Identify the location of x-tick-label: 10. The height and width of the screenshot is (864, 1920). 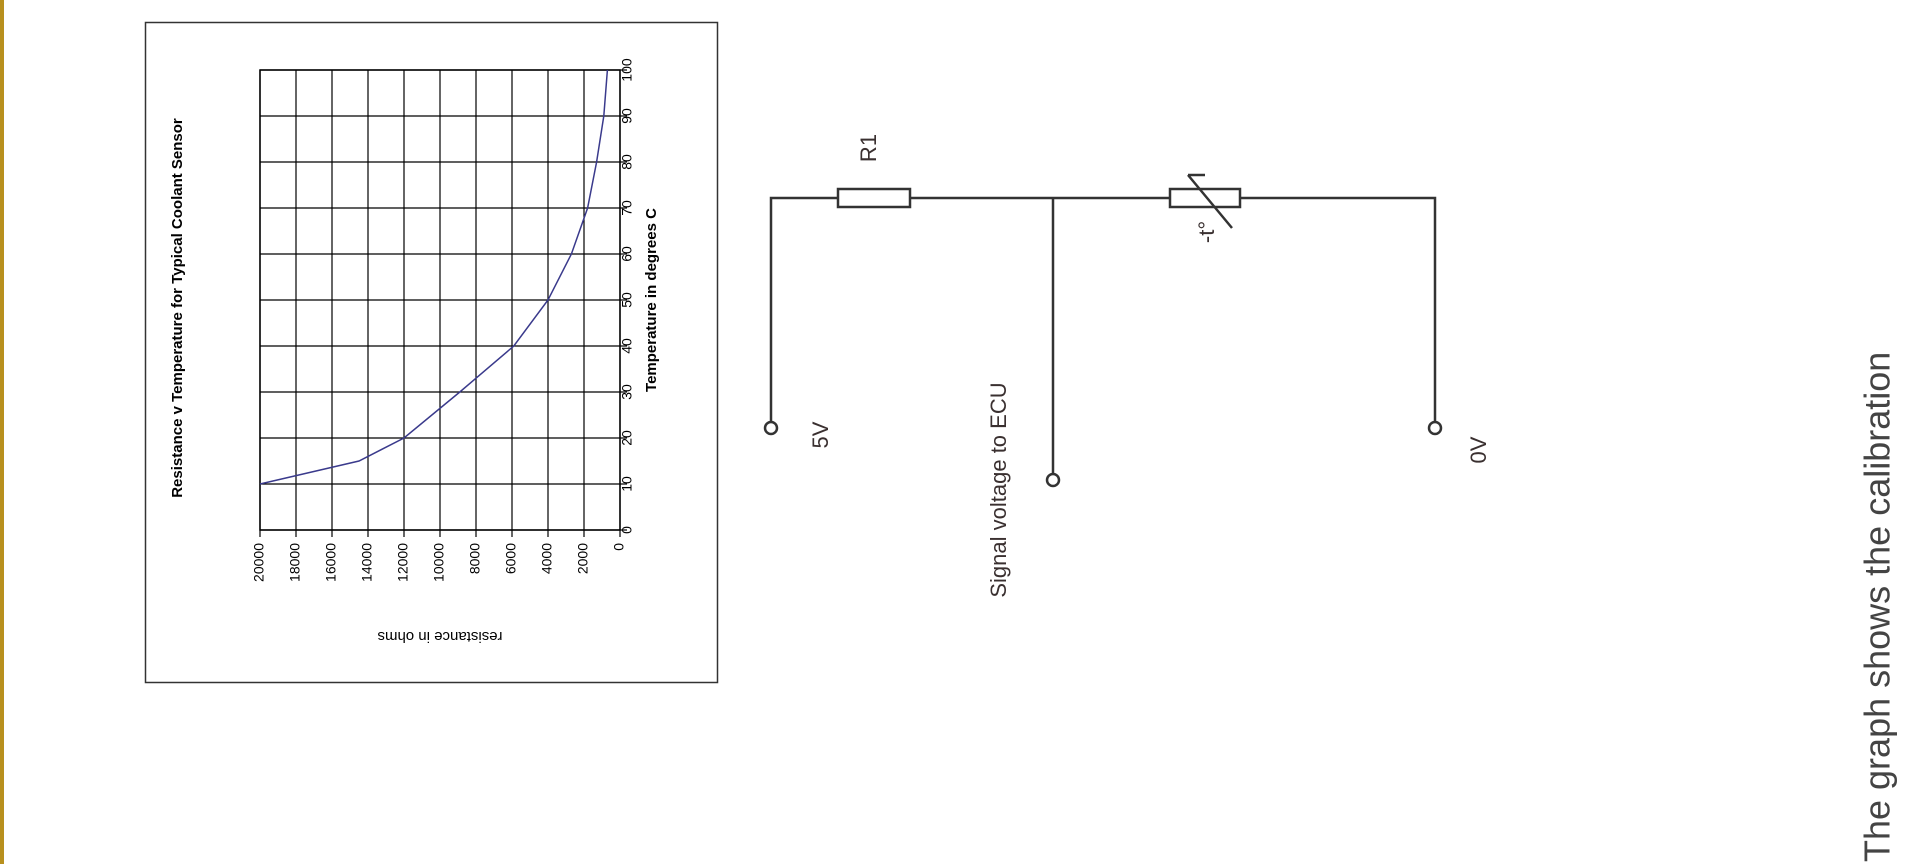
(627, 484).